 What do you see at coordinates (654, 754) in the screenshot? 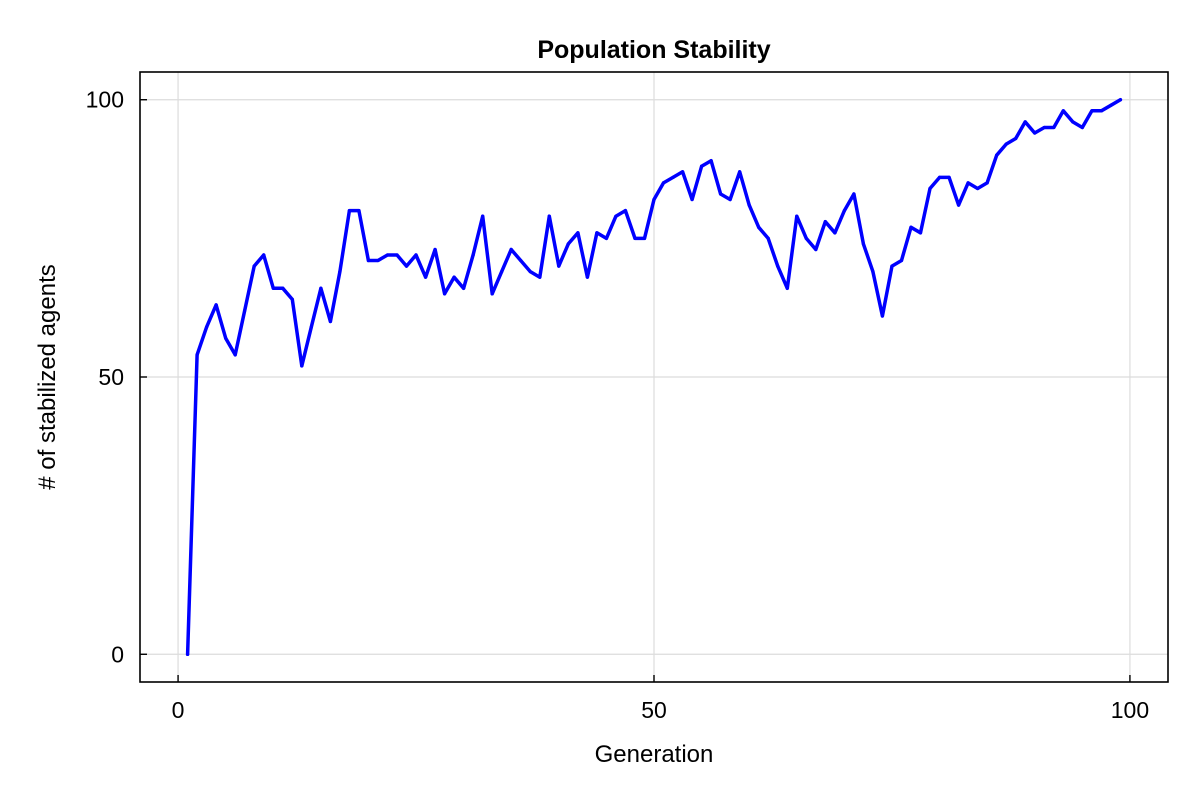
I see `x-axis-label: Generation` at bounding box center [654, 754].